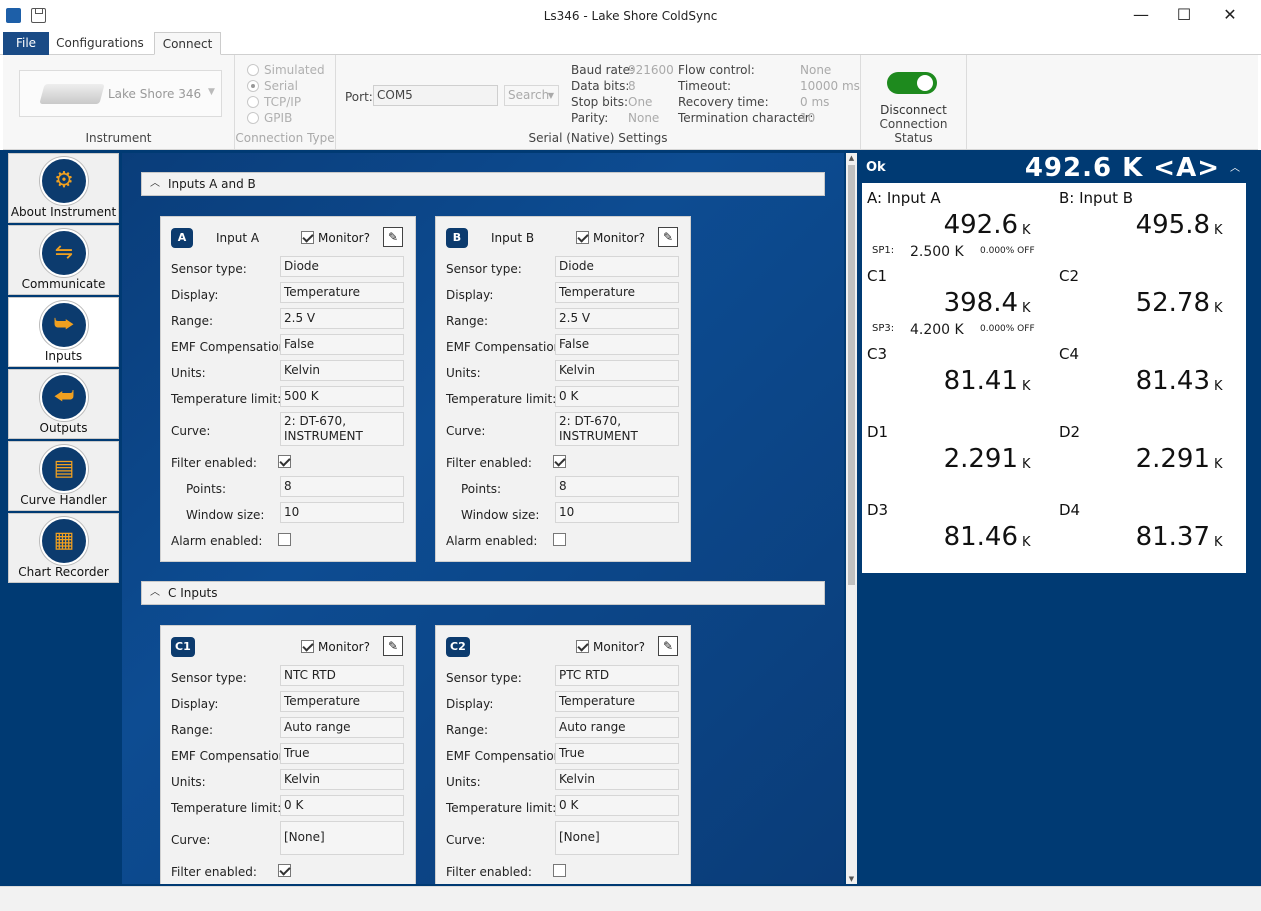 This screenshot has height=911, width=1261. What do you see at coordinates (187, 43) in the screenshot?
I see `tab-connect: Connect` at bounding box center [187, 43].